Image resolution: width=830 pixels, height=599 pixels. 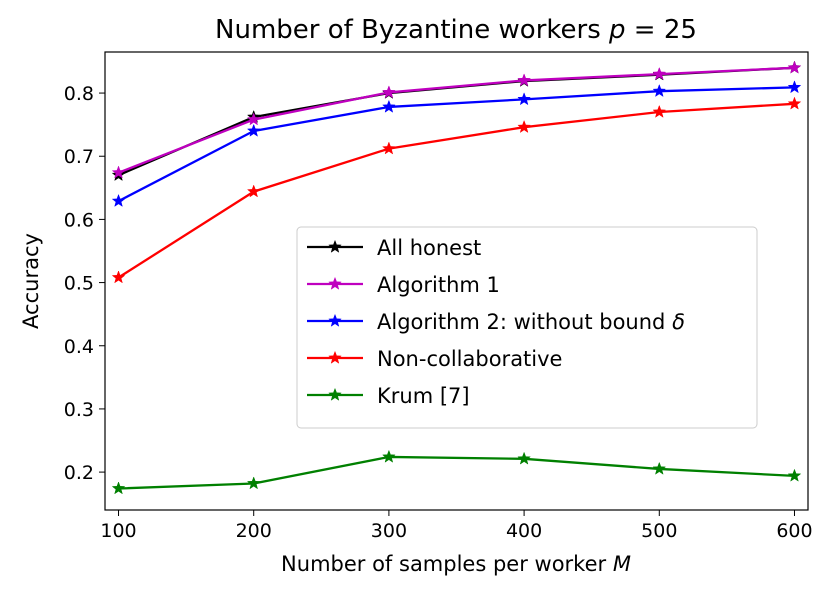 I want to click on x-axis-label: Number of samples per worker M, so click(x=456, y=564).